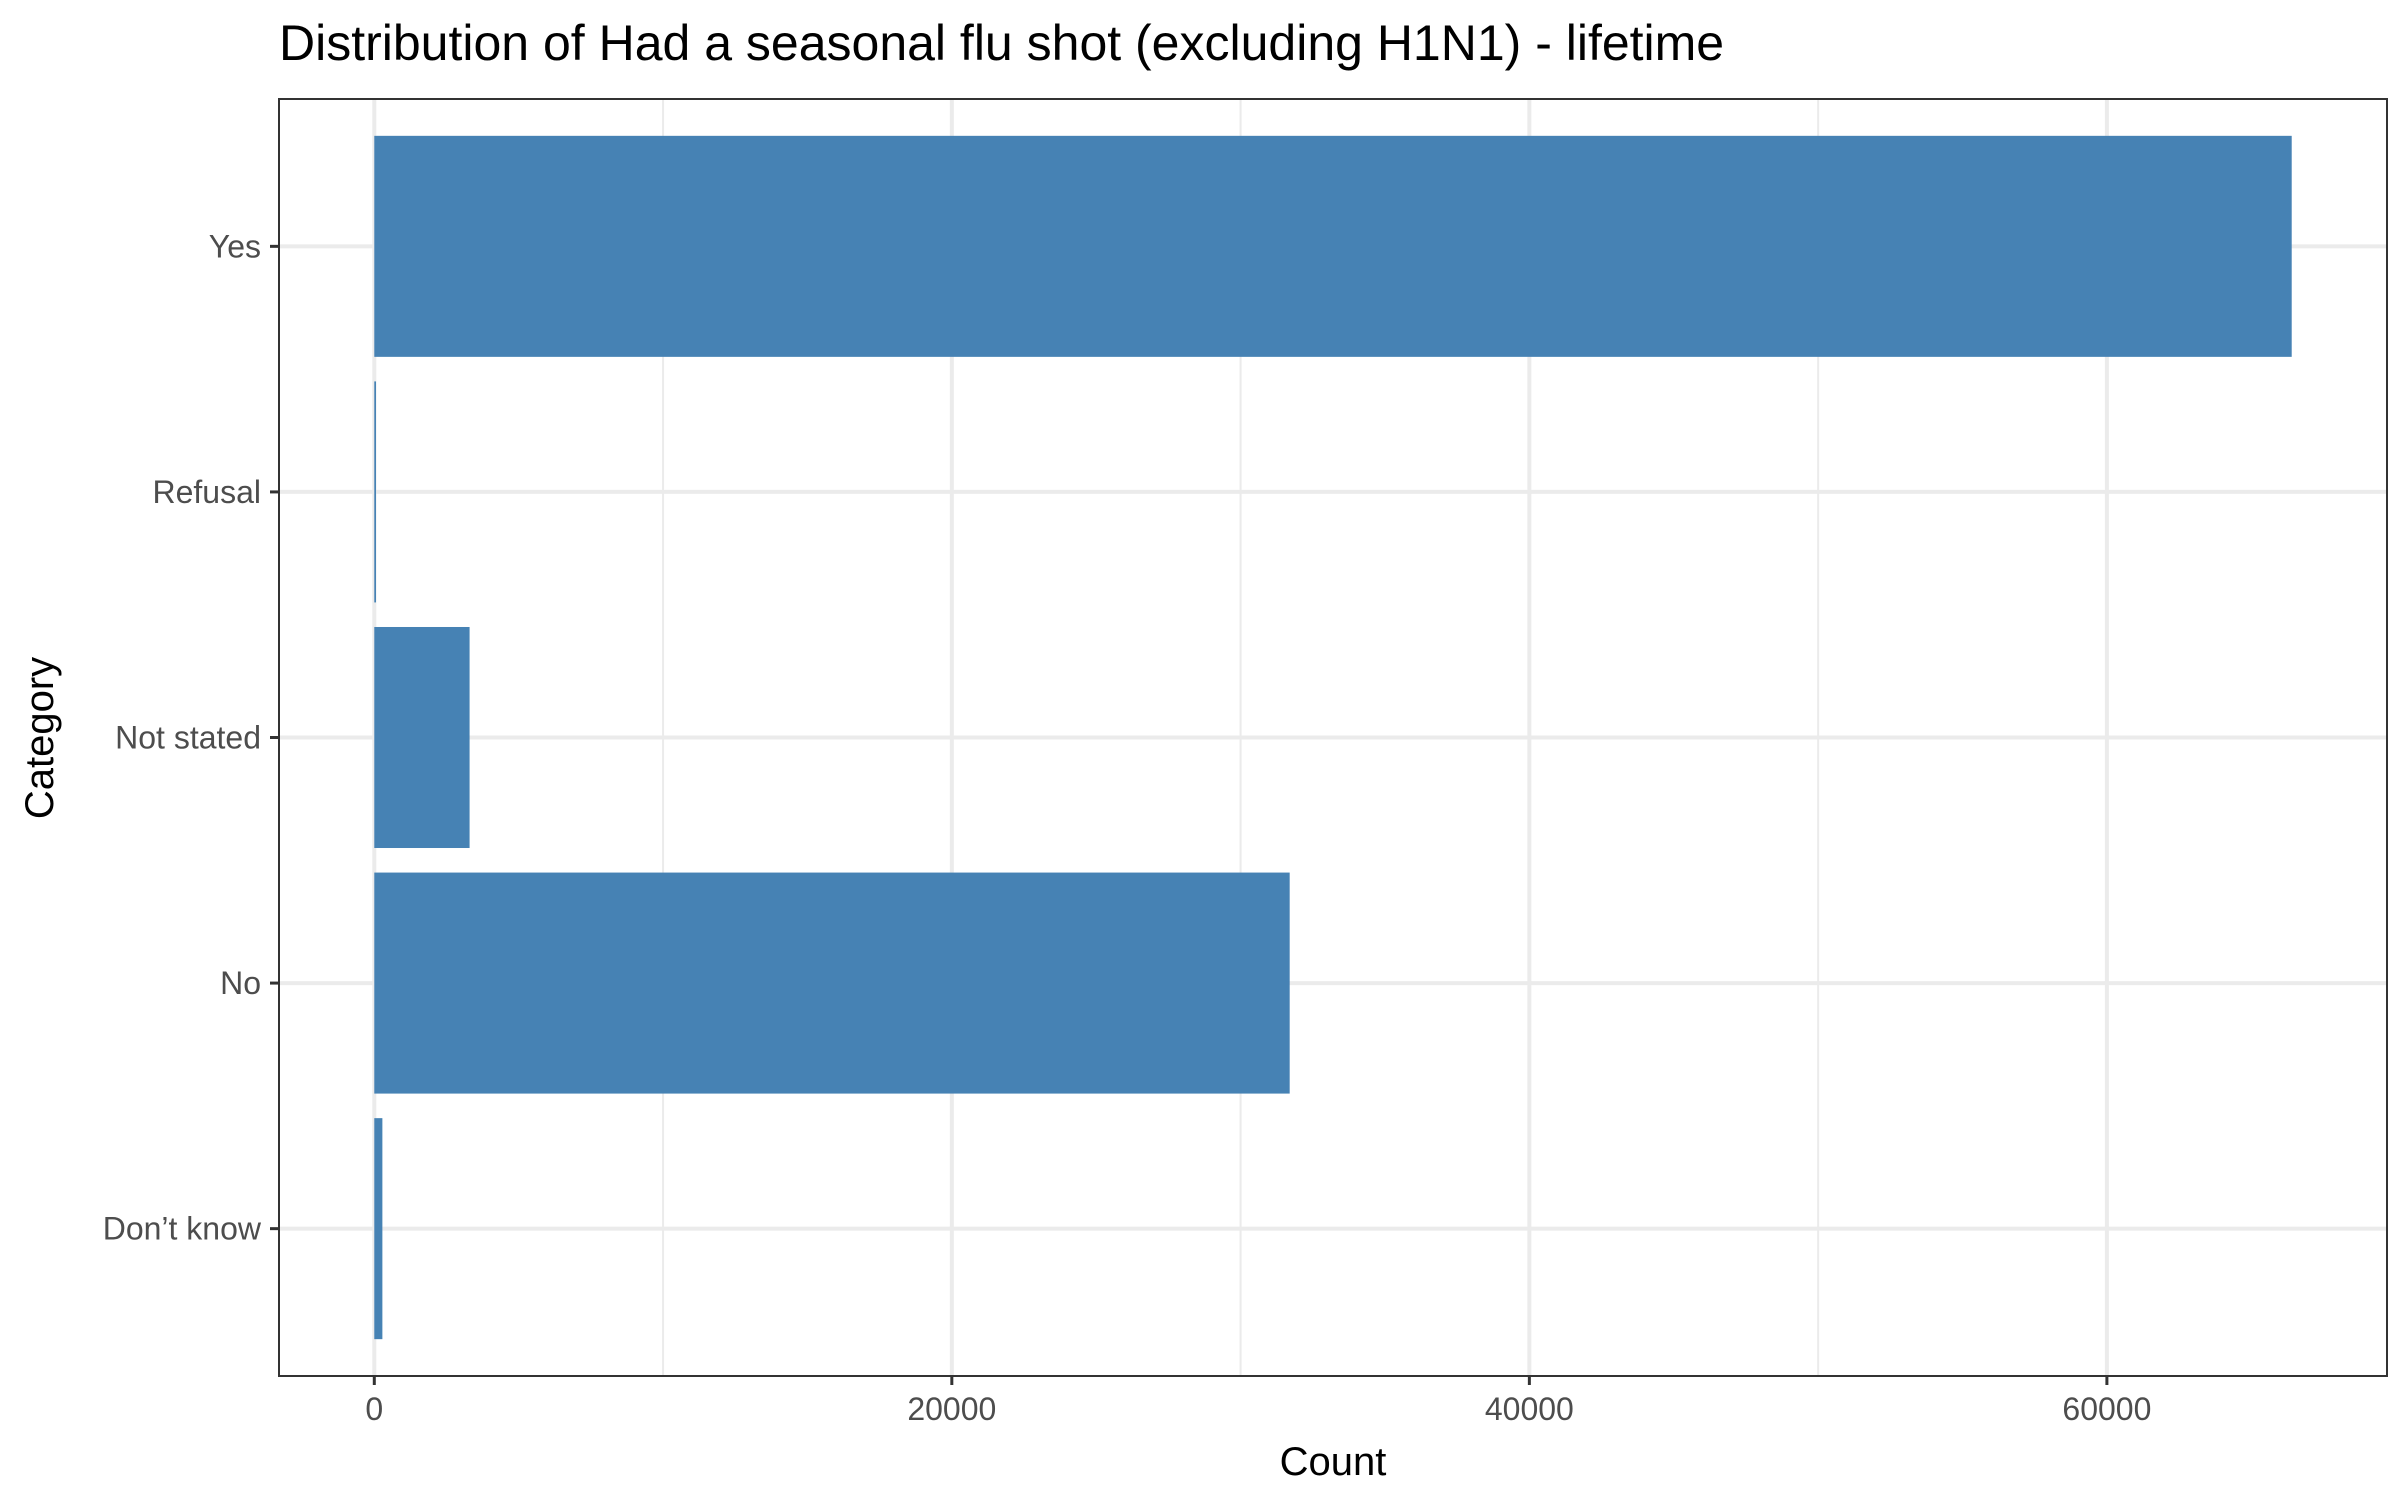  What do you see at coordinates (40, 738) in the screenshot?
I see `y-axis-title: Category` at bounding box center [40, 738].